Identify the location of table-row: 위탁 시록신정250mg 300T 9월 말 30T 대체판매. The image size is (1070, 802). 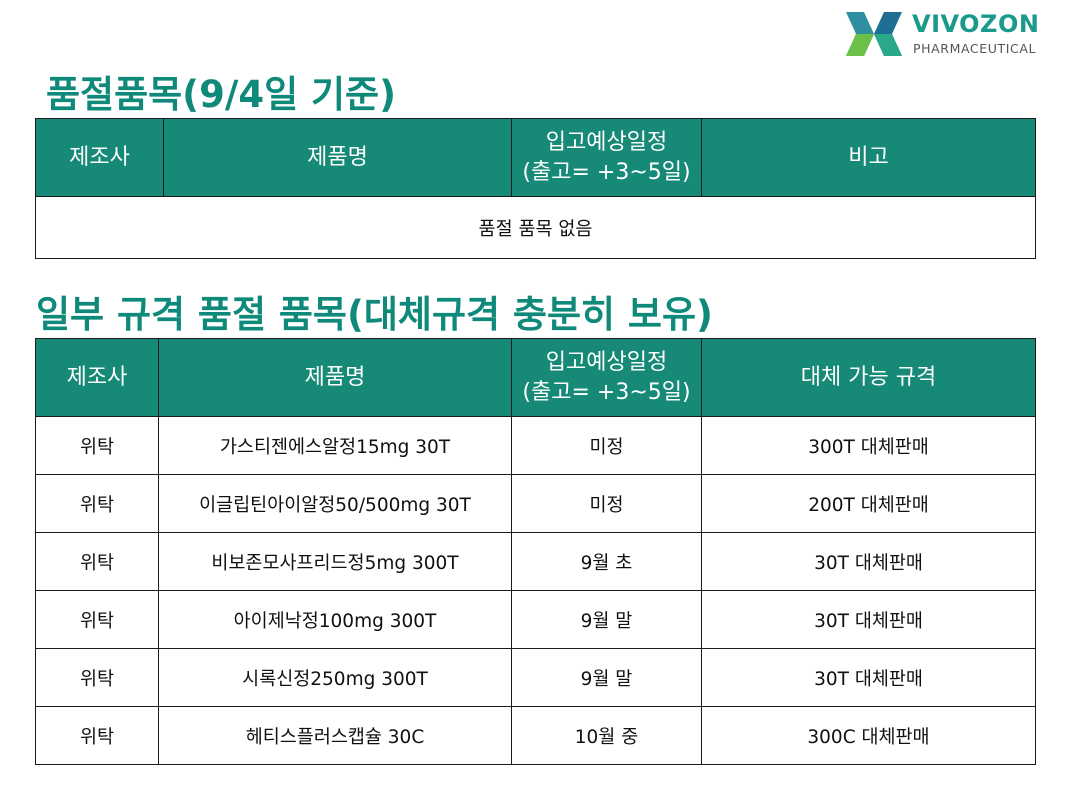
(535, 677).